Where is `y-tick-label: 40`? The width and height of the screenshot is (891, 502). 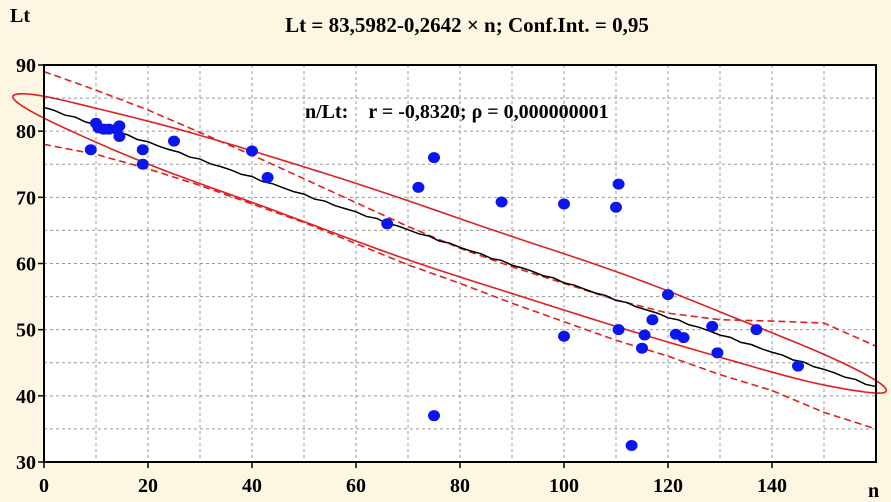 y-tick-label: 40 is located at coordinates (26, 397).